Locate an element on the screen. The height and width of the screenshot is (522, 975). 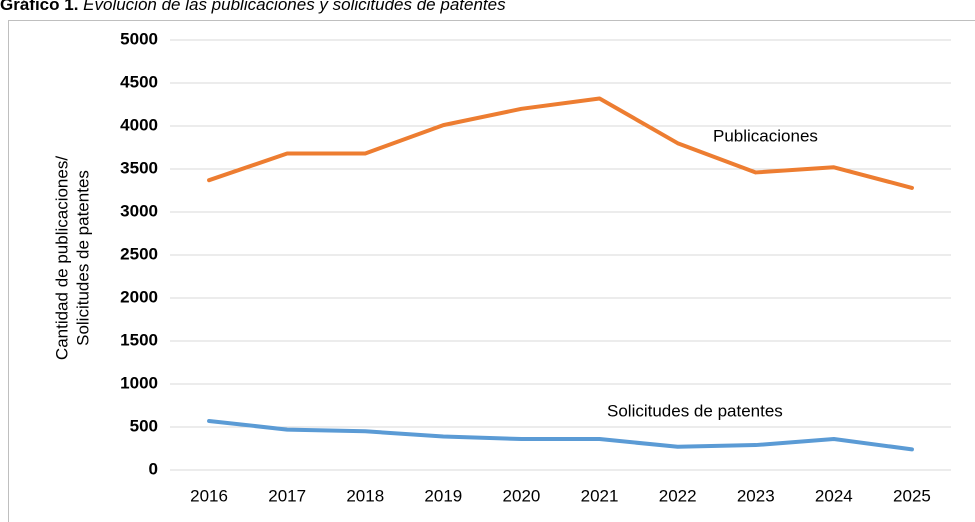
x-tick-label: 2020 is located at coordinates (522, 495).